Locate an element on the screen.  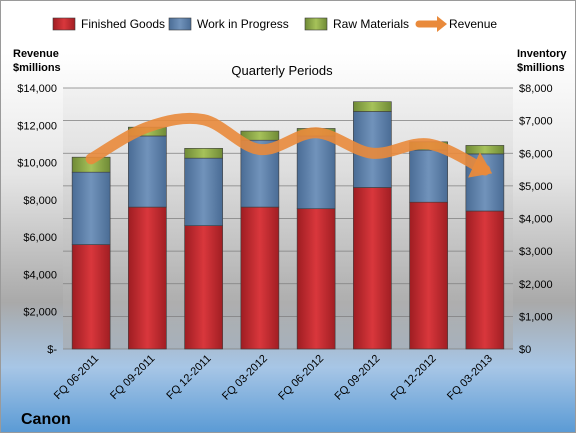
category-label: FQ 12-2011 is located at coordinates (188, 377).